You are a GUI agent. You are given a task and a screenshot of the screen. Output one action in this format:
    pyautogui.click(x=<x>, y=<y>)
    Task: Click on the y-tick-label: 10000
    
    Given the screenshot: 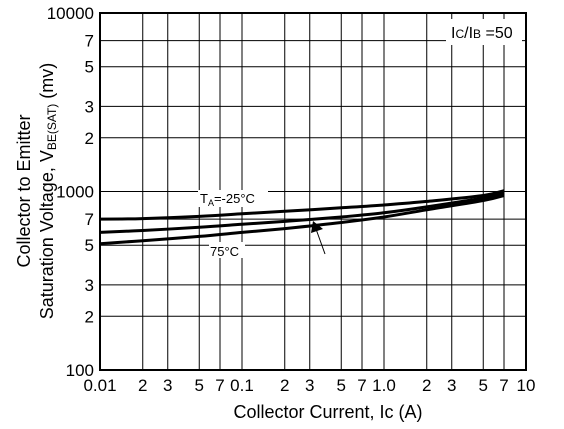 What is the action you would take?
    pyautogui.click(x=70, y=13)
    